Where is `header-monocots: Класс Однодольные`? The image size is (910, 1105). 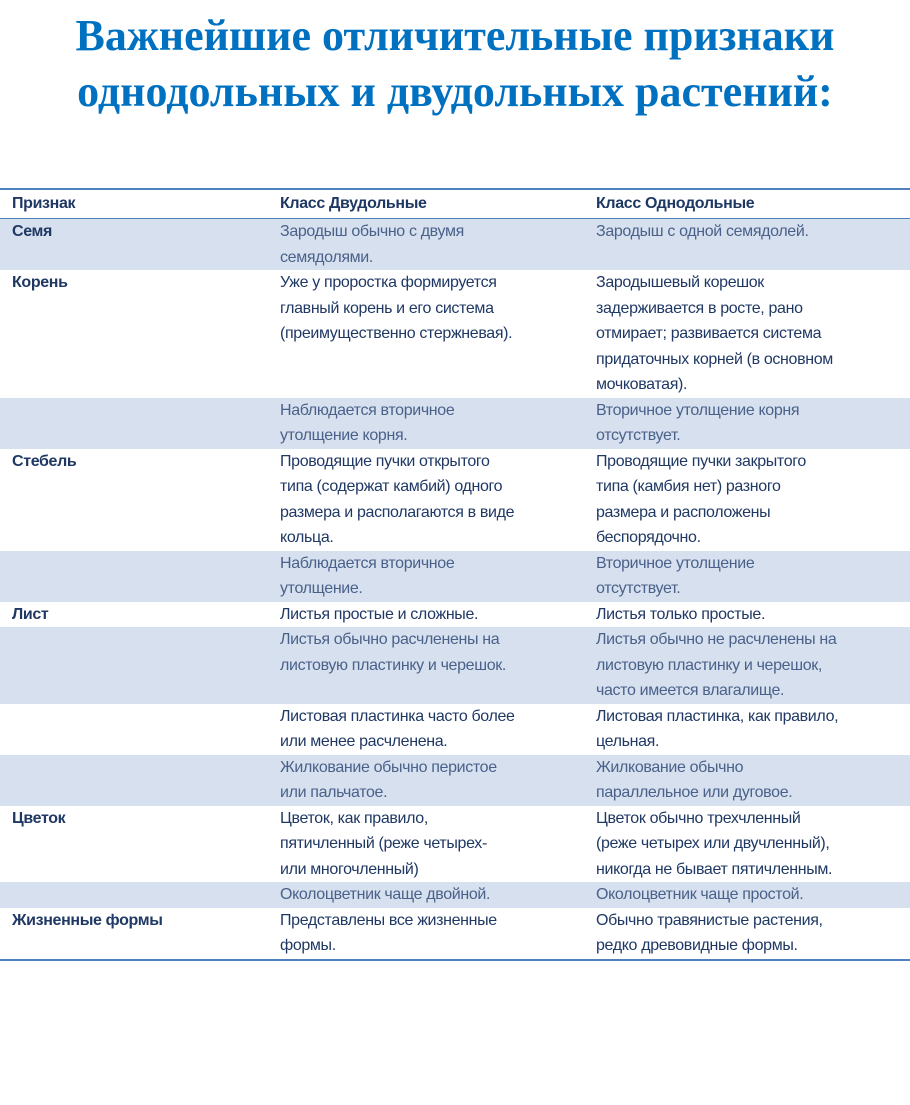 header-monocots: Класс Однодольные is located at coordinates (747, 204).